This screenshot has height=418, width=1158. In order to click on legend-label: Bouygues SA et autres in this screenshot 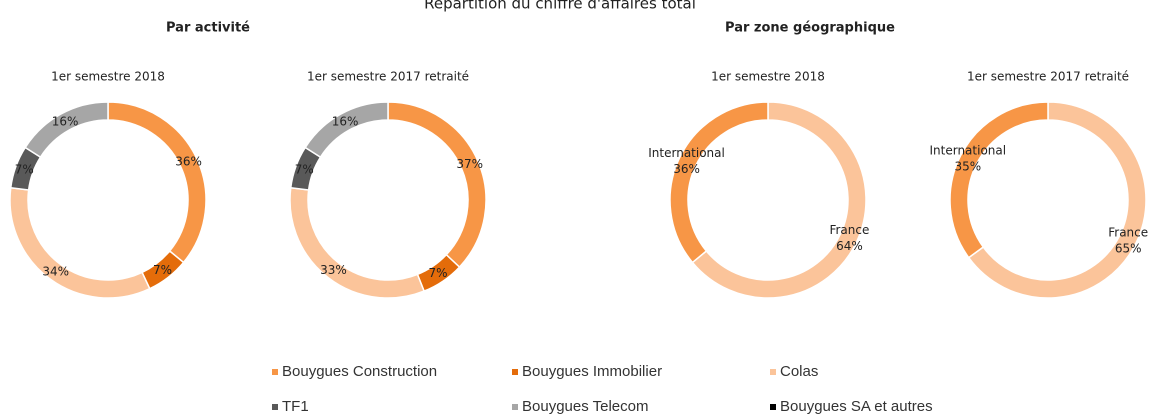, I will do `click(856, 406)`.